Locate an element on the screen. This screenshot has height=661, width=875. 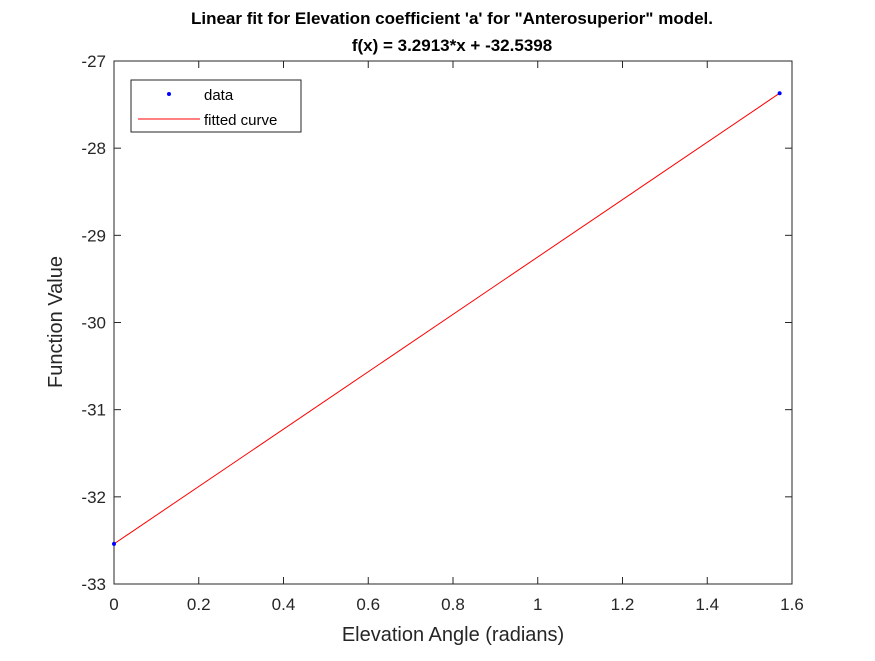
y-tick-label: -30 is located at coordinates (93, 323).